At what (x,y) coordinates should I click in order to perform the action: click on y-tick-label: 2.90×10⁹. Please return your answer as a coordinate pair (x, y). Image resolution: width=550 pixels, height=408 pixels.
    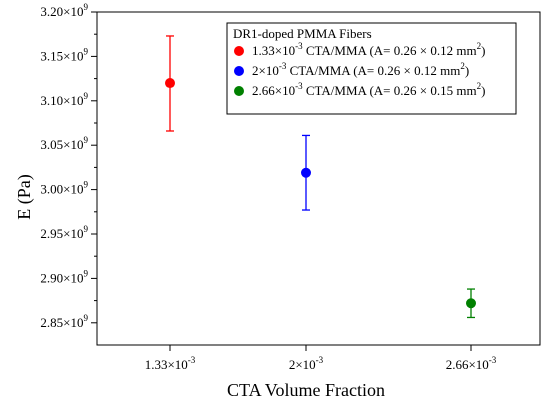
    Looking at the image, I should click on (64, 276).